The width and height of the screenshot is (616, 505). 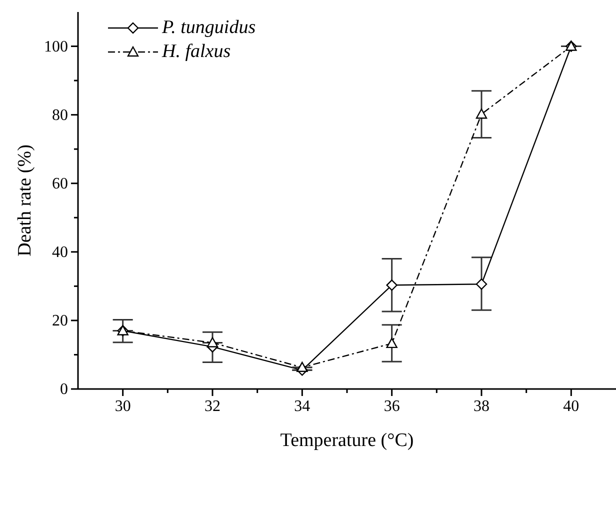 I want to click on x-tick-label: 34, so click(x=302, y=406).